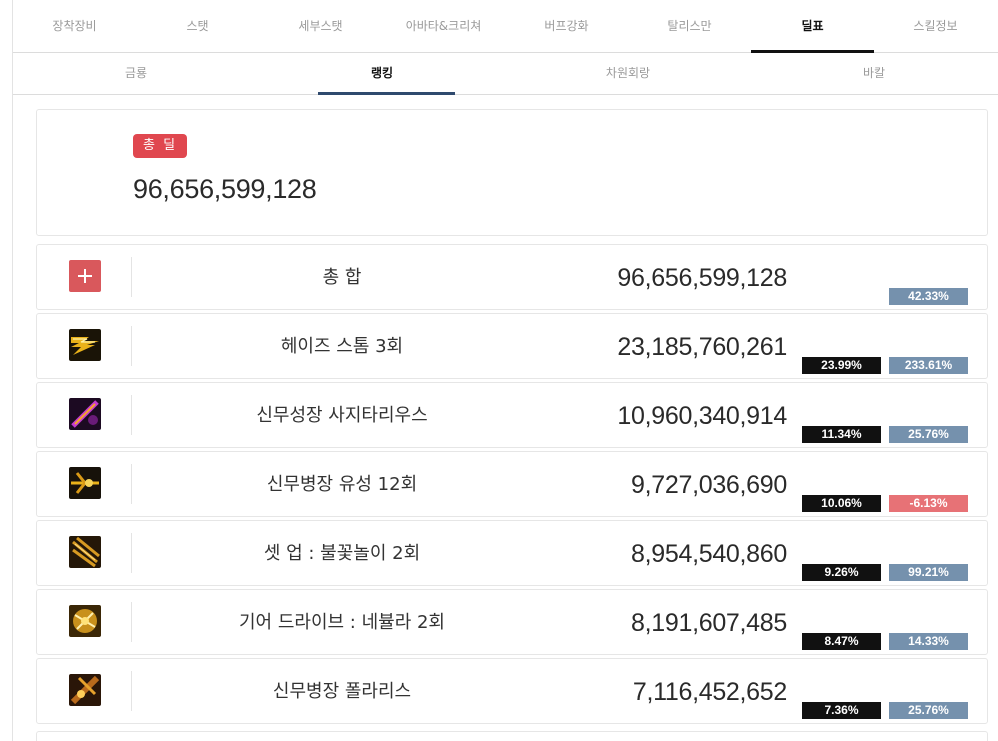 The width and height of the screenshot is (998, 741). Describe the element at coordinates (85, 414) in the screenshot. I see `sagittarius-skill-icon` at that location.